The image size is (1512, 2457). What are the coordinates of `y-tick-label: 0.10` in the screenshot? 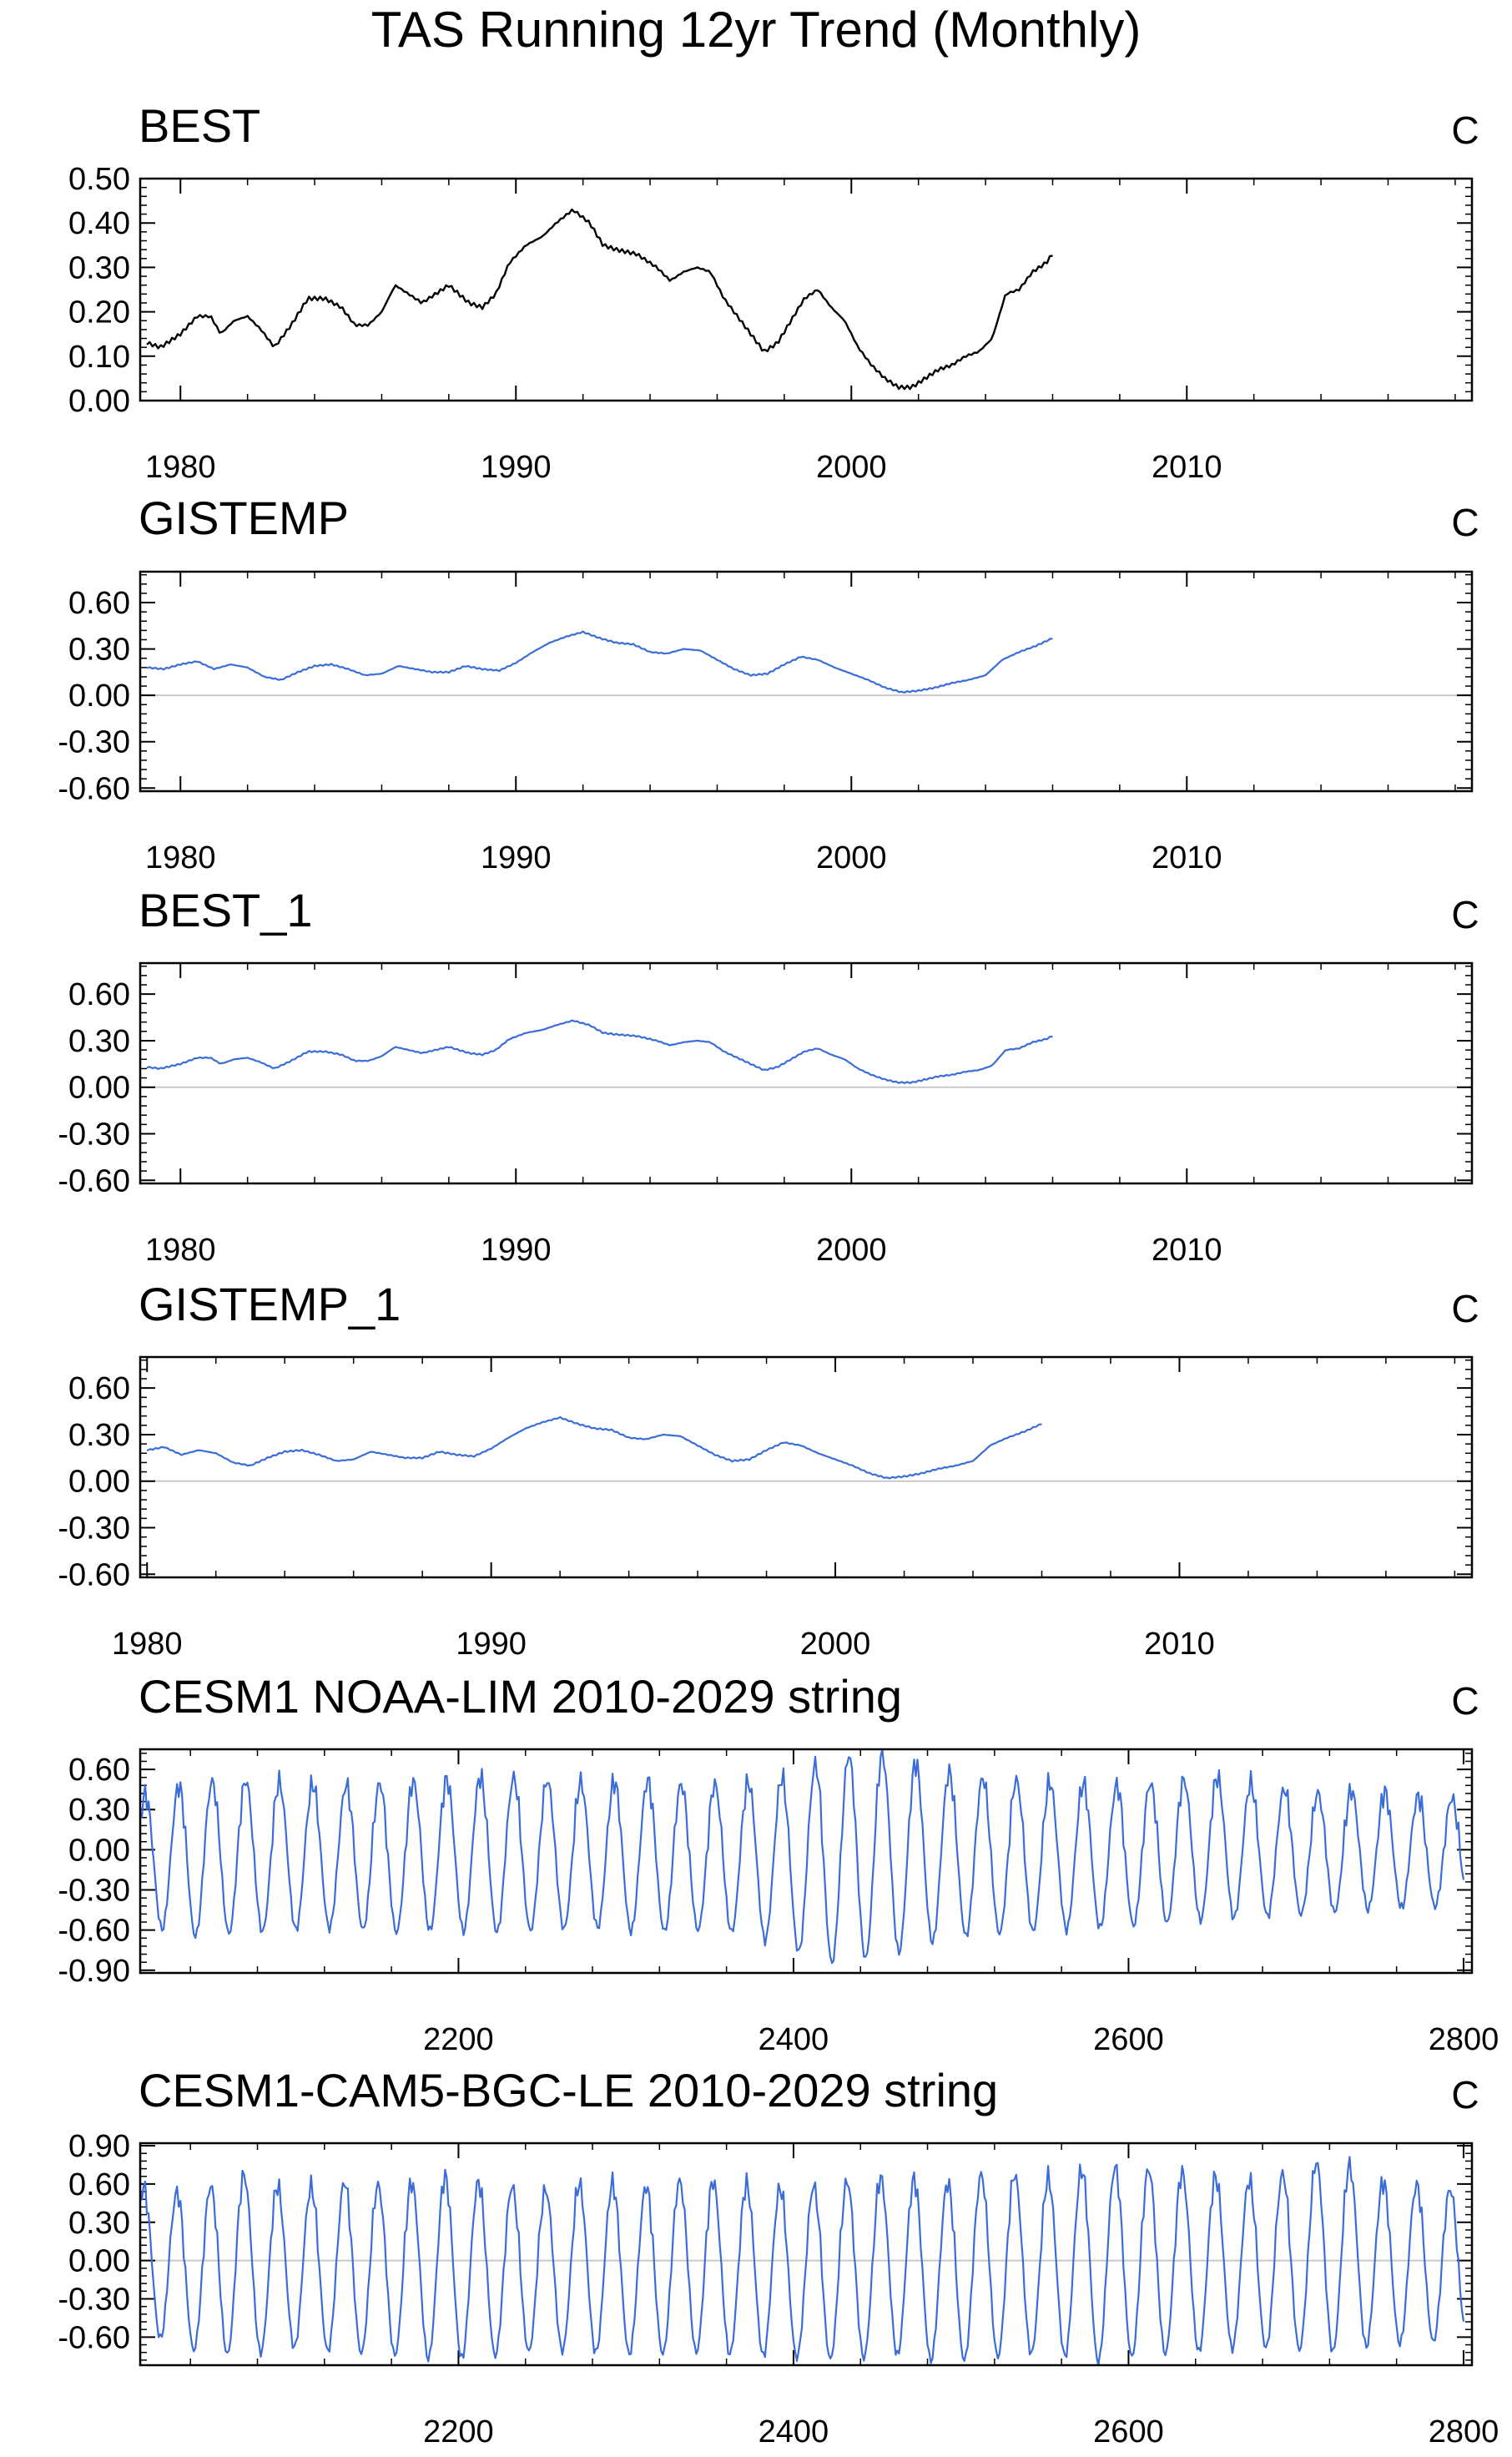 It's located at (99, 357).